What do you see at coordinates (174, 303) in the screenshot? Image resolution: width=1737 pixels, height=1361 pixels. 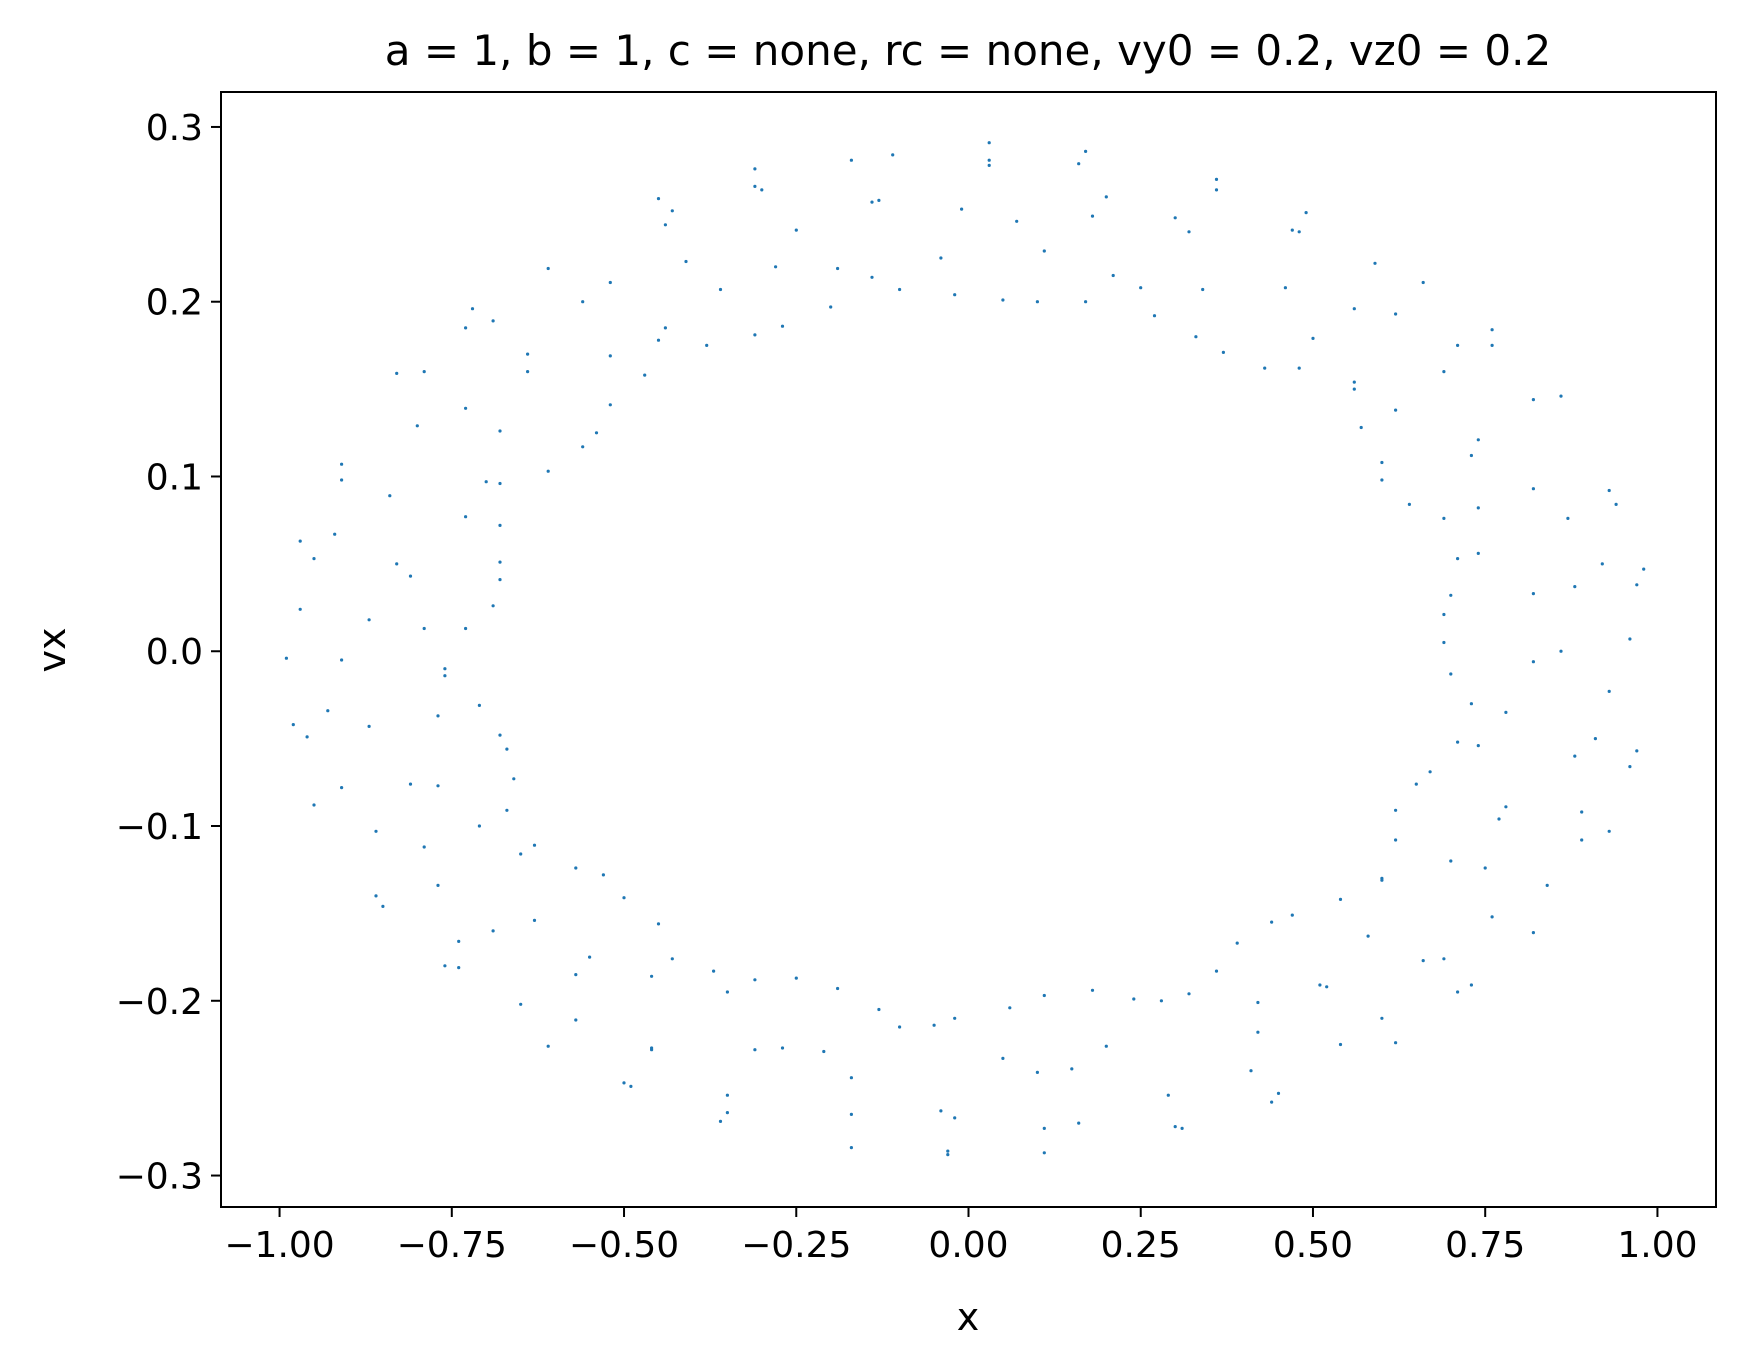 I see `y-tick-label: 0.2` at bounding box center [174, 303].